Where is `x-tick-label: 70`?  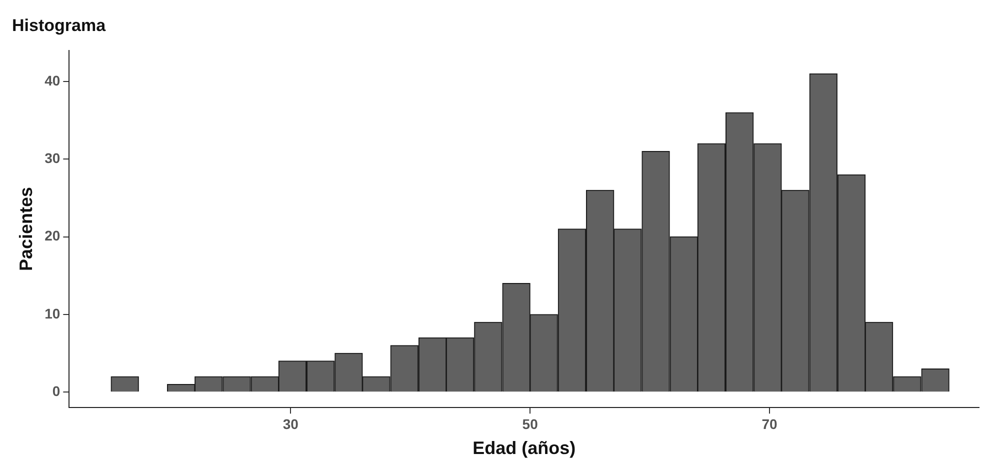
x-tick-label: 70 is located at coordinates (770, 424).